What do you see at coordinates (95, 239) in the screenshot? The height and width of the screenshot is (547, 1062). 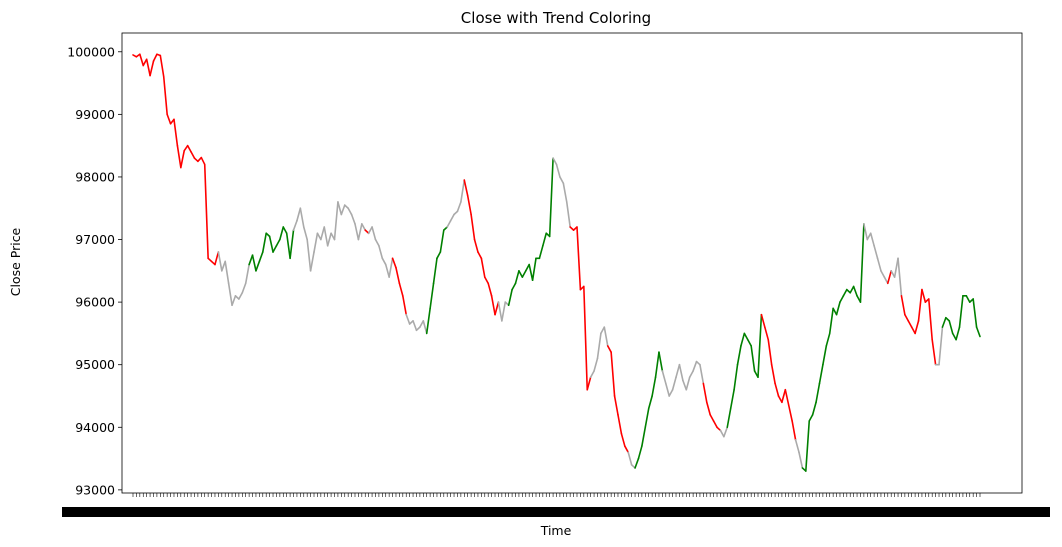 I see `y-tick-label: 97000` at bounding box center [95, 239].